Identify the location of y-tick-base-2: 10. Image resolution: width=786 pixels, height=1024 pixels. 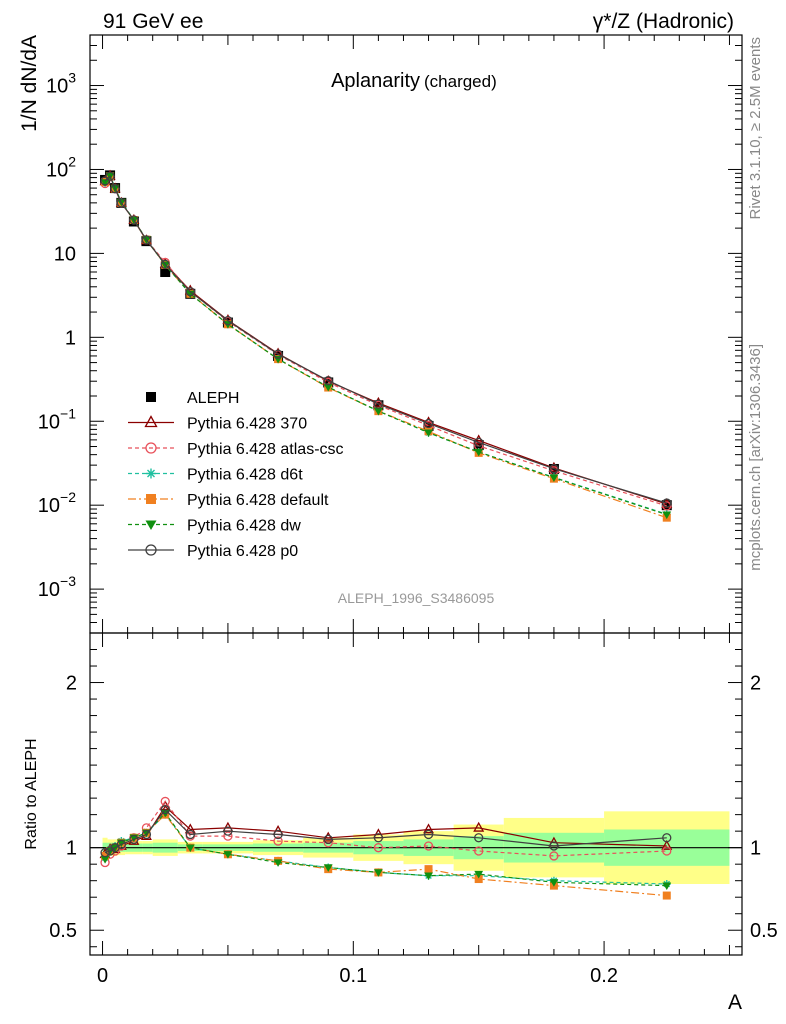
(49, 422).